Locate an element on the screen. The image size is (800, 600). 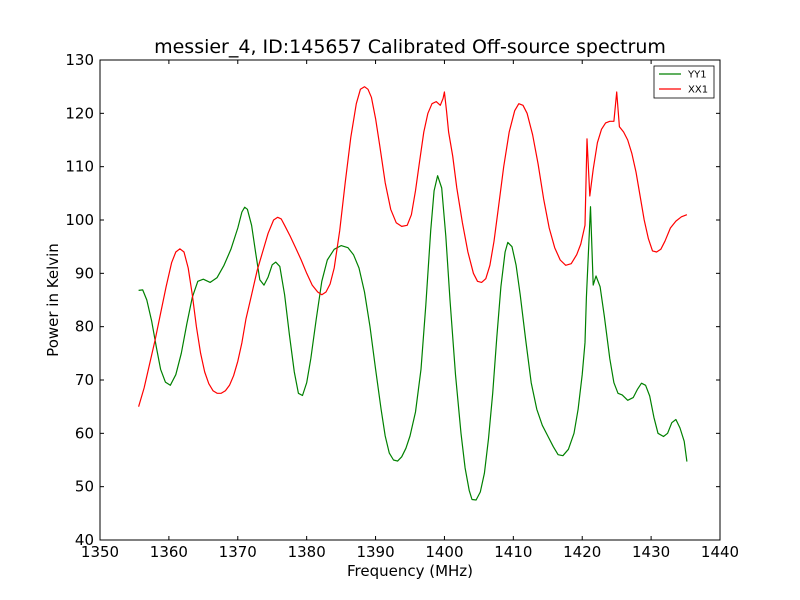
x-tick-label: 1370 is located at coordinates (238, 552).